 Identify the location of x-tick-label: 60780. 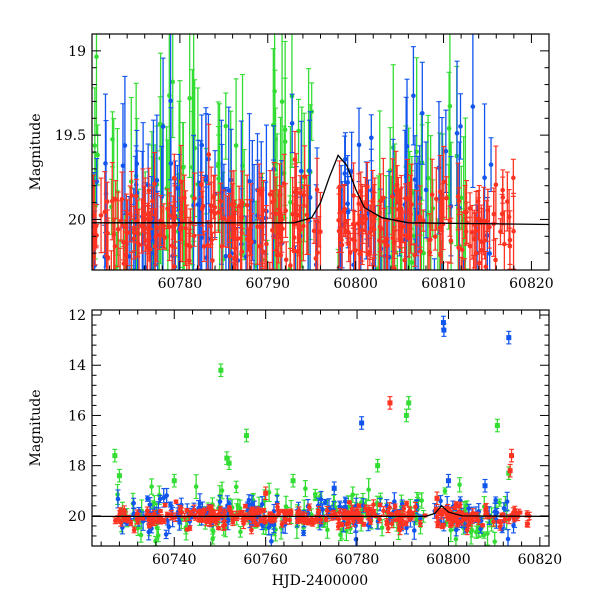
(180, 284).